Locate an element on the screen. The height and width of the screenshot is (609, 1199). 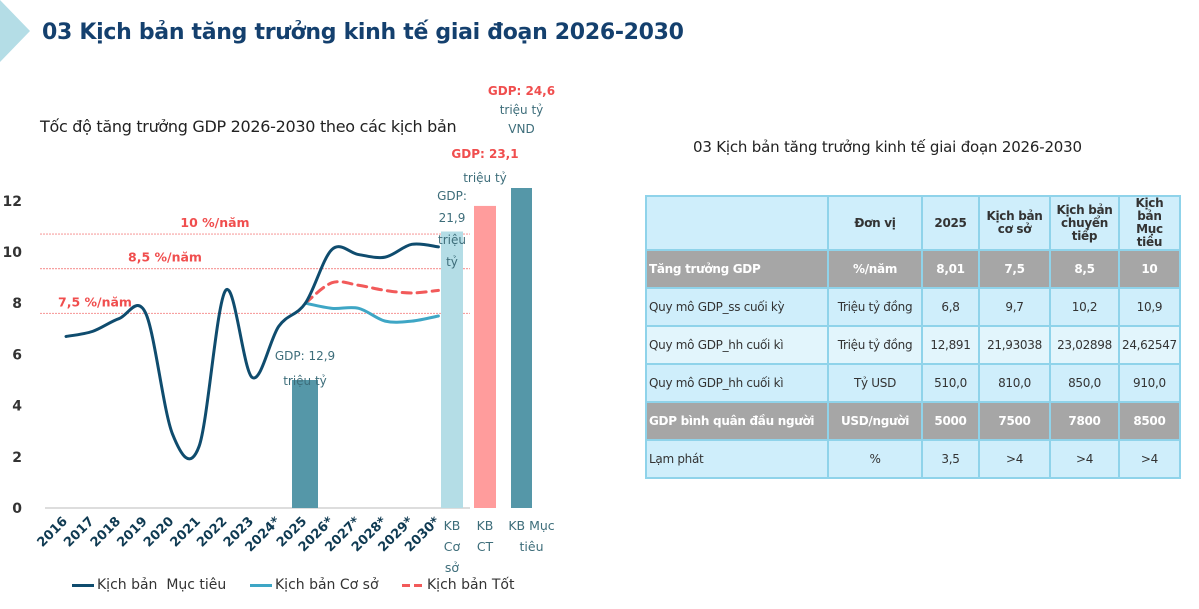
table-row: Tăng trưởng GDP %/năm 8,01 7,5 8,5 10 is located at coordinates (913, 269).